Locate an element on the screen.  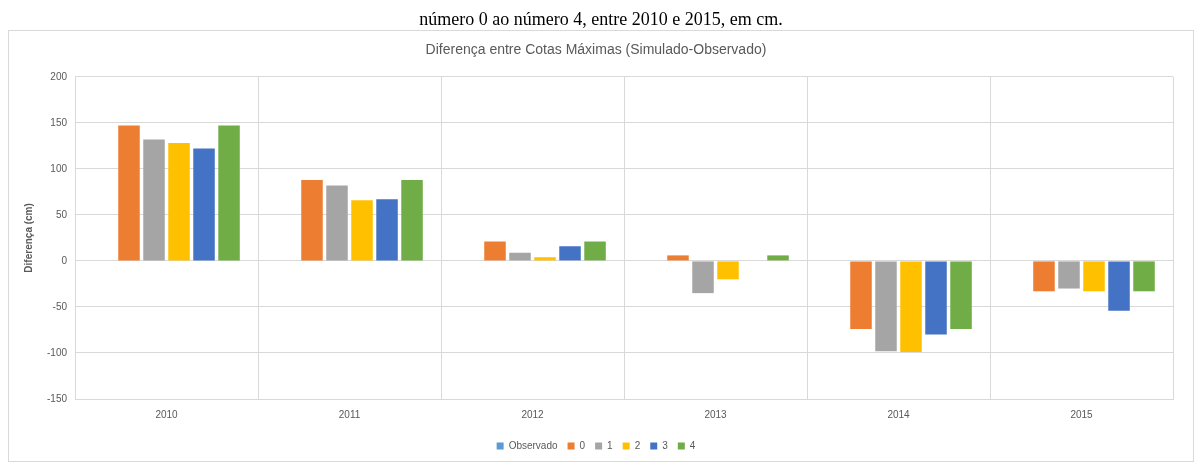
legend-label: 3 is located at coordinates (665, 445).